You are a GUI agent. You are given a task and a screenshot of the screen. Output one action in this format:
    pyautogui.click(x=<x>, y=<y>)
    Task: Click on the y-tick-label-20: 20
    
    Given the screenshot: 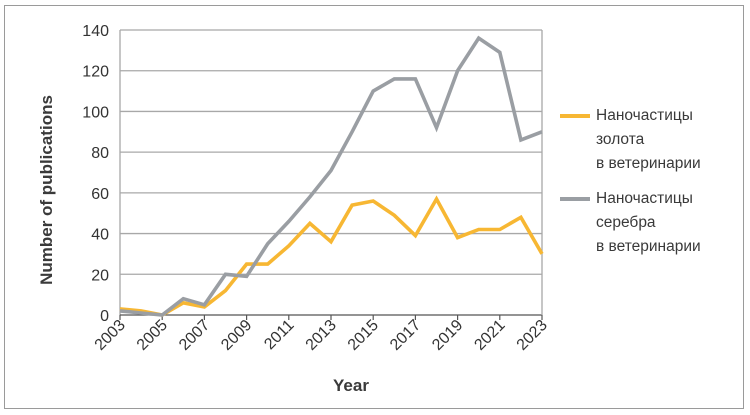 What is the action you would take?
    pyautogui.click(x=100, y=275)
    